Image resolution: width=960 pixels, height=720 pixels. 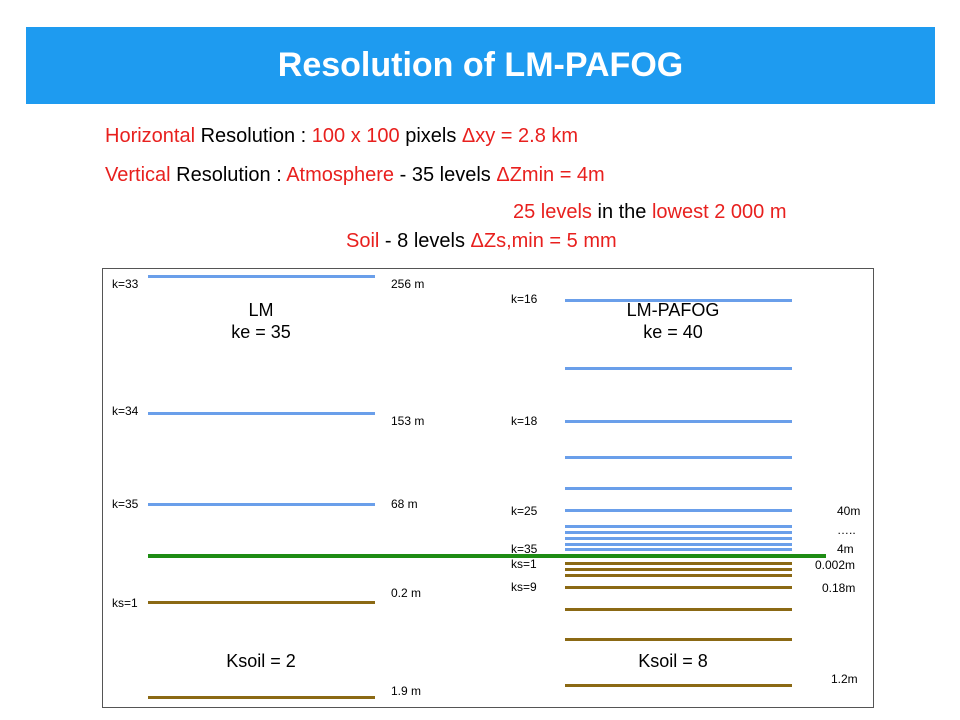 What do you see at coordinates (678, 300) in the screenshot?
I see `pafog-level-k16` at bounding box center [678, 300].